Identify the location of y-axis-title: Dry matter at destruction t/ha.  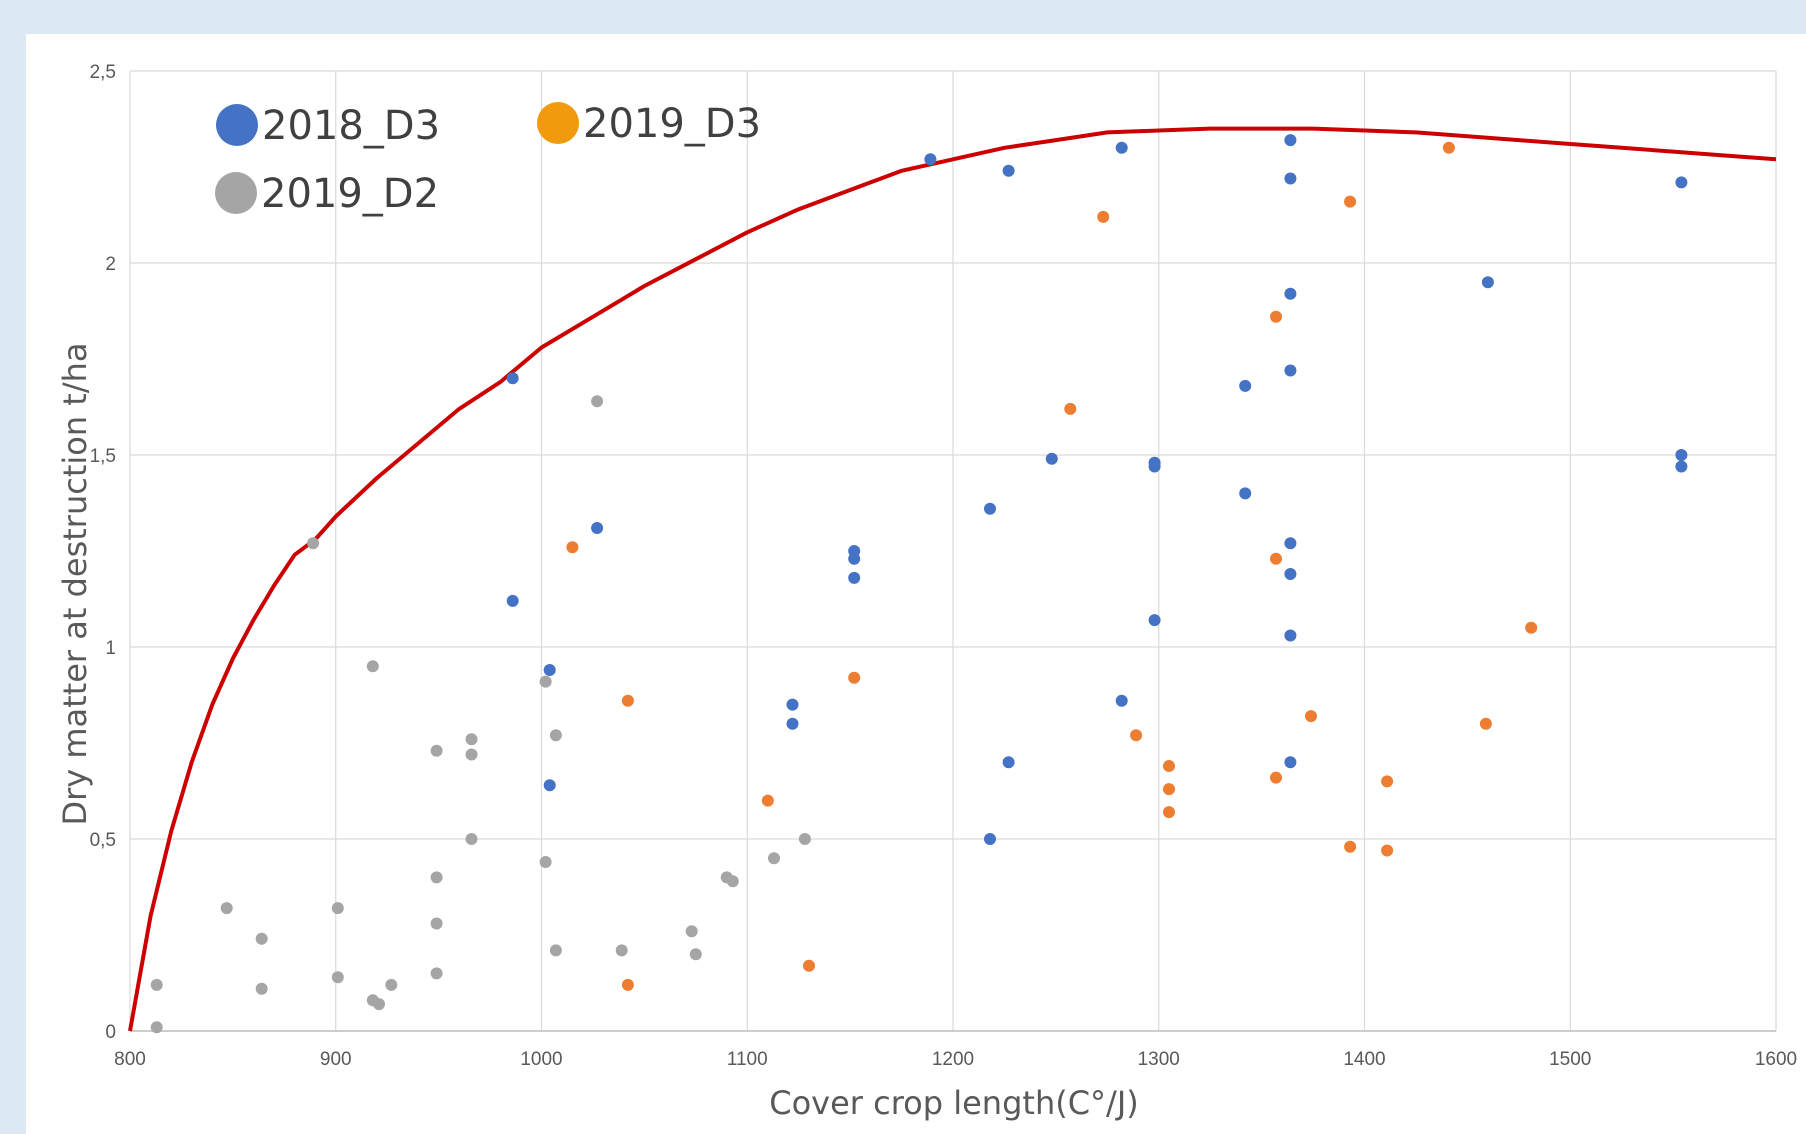
(75, 583).